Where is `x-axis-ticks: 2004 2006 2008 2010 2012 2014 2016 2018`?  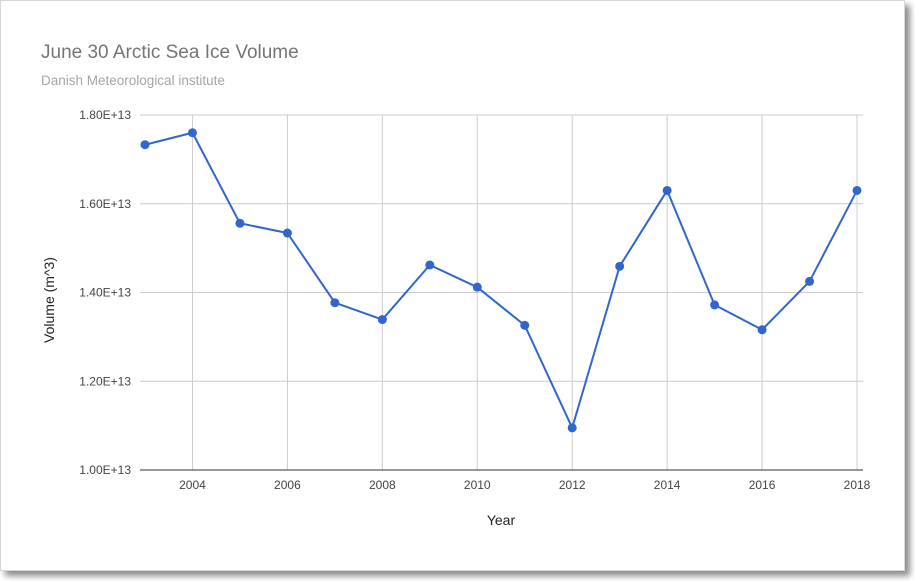
x-axis-ticks: 2004 2006 2008 2010 2012 2014 2016 2018 is located at coordinates (525, 485).